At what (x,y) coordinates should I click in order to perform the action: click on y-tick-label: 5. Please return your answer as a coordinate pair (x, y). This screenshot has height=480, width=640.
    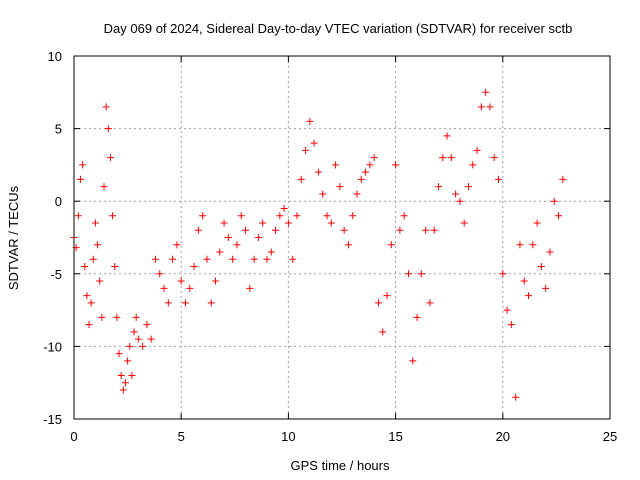
    Looking at the image, I should click on (58, 129).